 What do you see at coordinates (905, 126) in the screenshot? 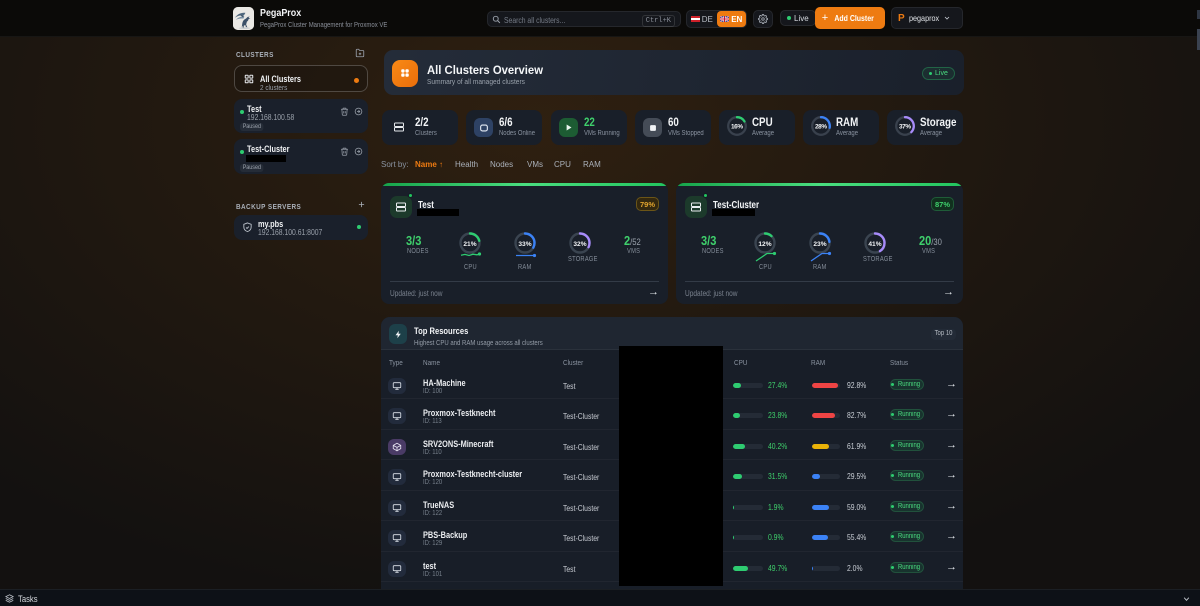
I see `svg-text: 37%` at bounding box center [905, 126].